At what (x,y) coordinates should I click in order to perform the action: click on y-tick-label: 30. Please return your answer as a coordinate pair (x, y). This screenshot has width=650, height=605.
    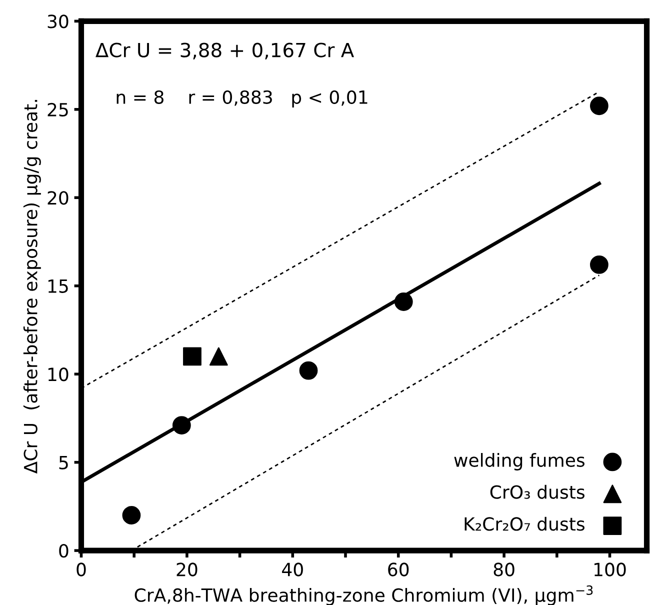
    Looking at the image, I should click on (58, 21).